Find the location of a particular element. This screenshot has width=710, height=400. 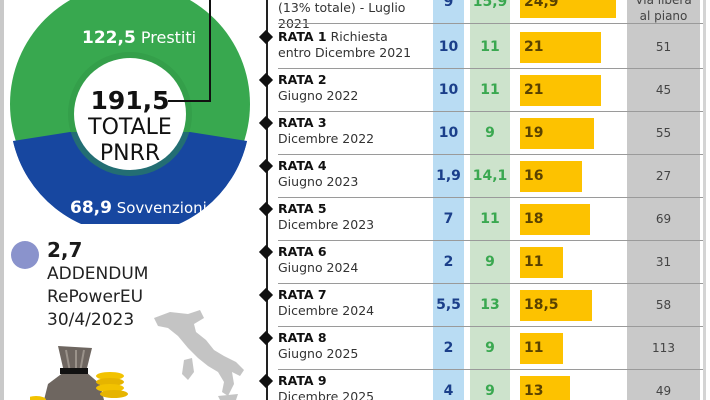

table-row: RATA 3 Dicembre 2022 10 9 19 55 is located at coordinates (480, 133).